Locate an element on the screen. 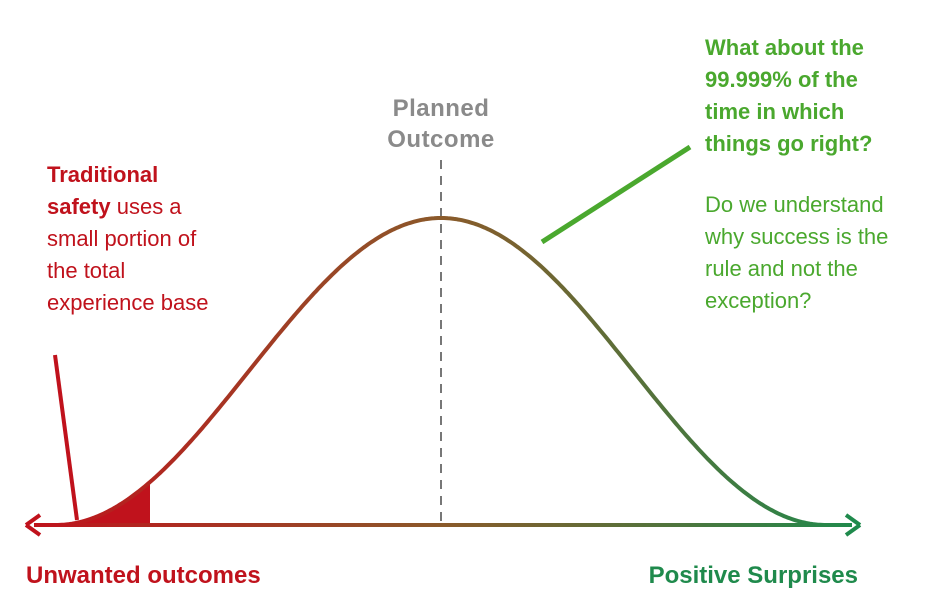  tail-area is located at coordinates (112, 503).